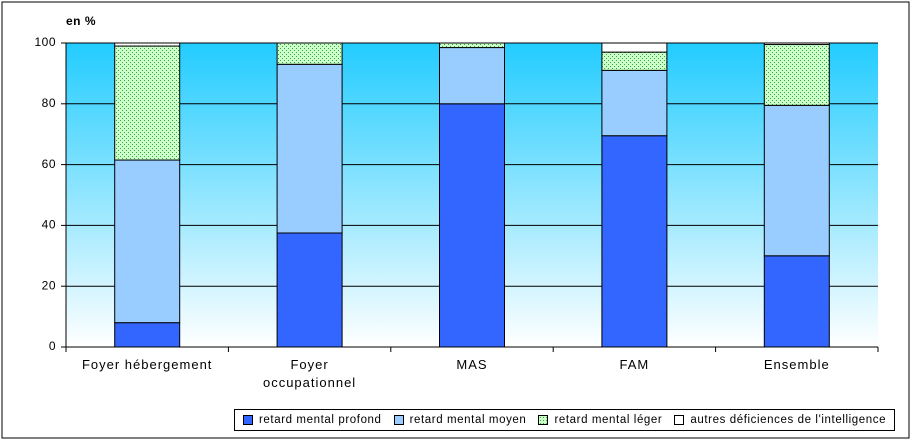  I want to click on legend-label: retard mental profond, so click(320, 420).